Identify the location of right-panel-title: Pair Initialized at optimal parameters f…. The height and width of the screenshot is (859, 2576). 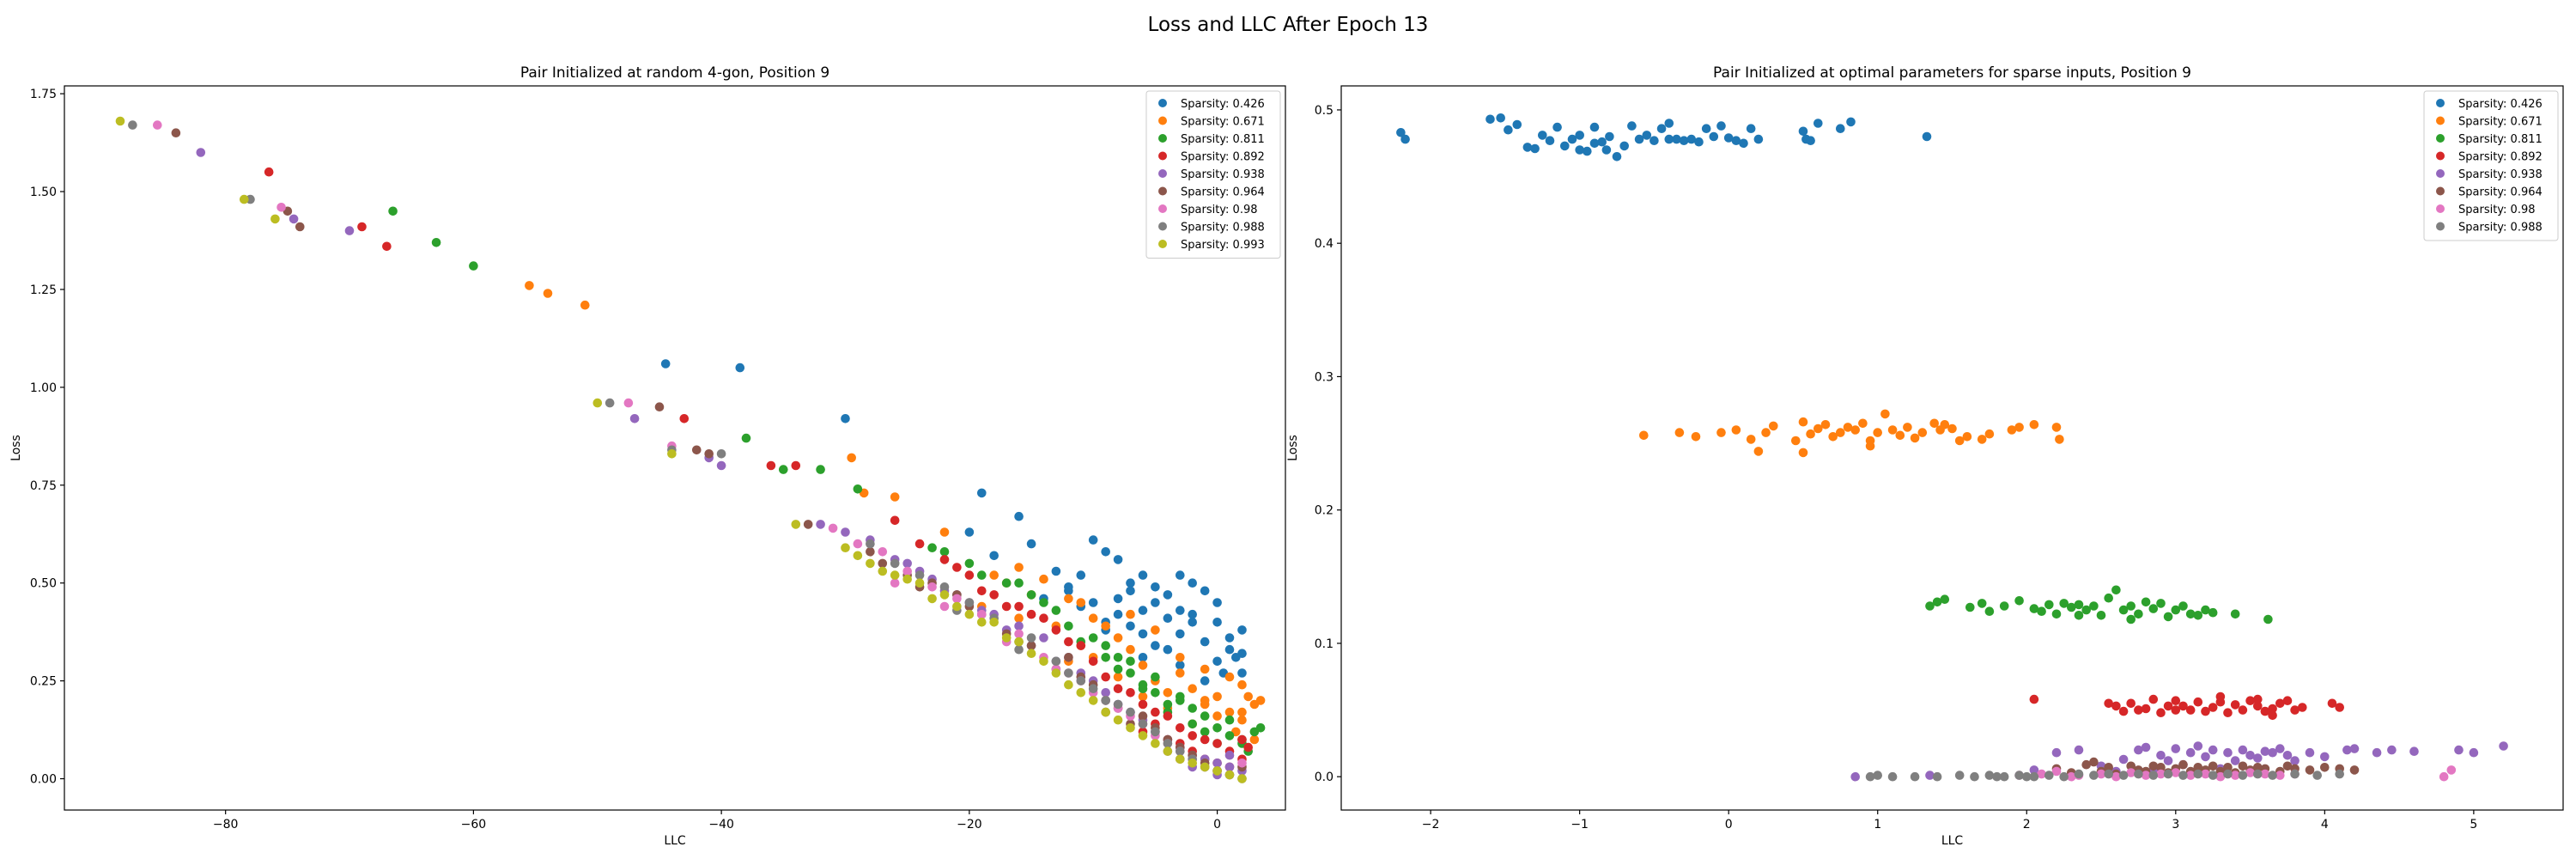
(1952, 73).